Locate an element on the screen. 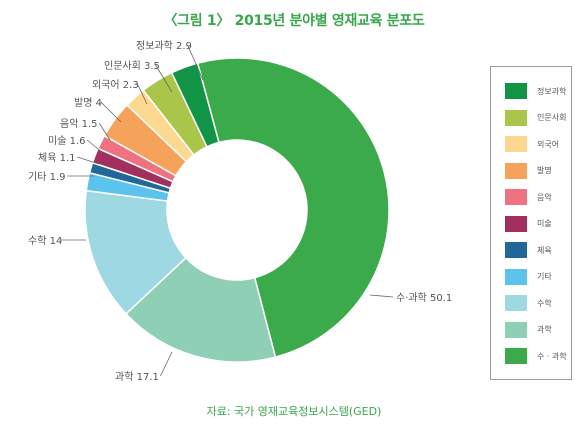 This screenshot has height=426, width=588. leader-line-과학 is located at coordinates (166, 364).